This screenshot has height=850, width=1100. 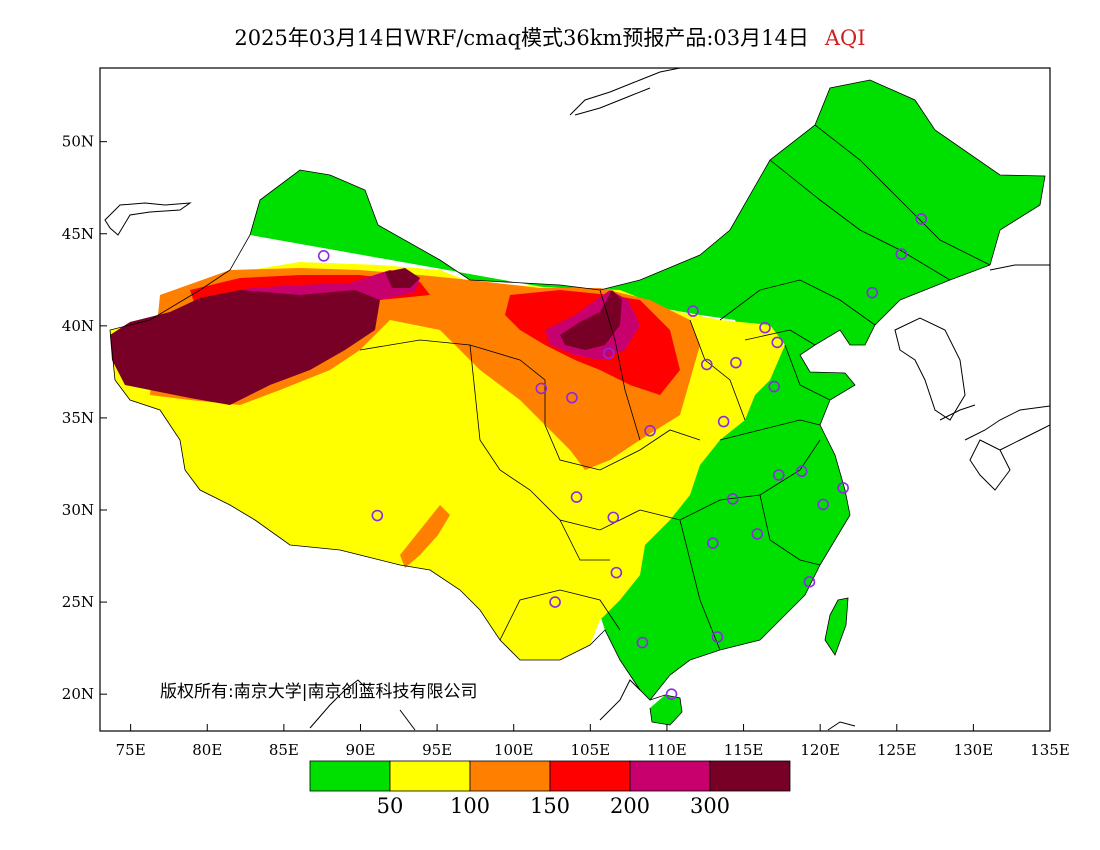 I want to click on x-tick-label: 80E, so click(x=207, y=750).